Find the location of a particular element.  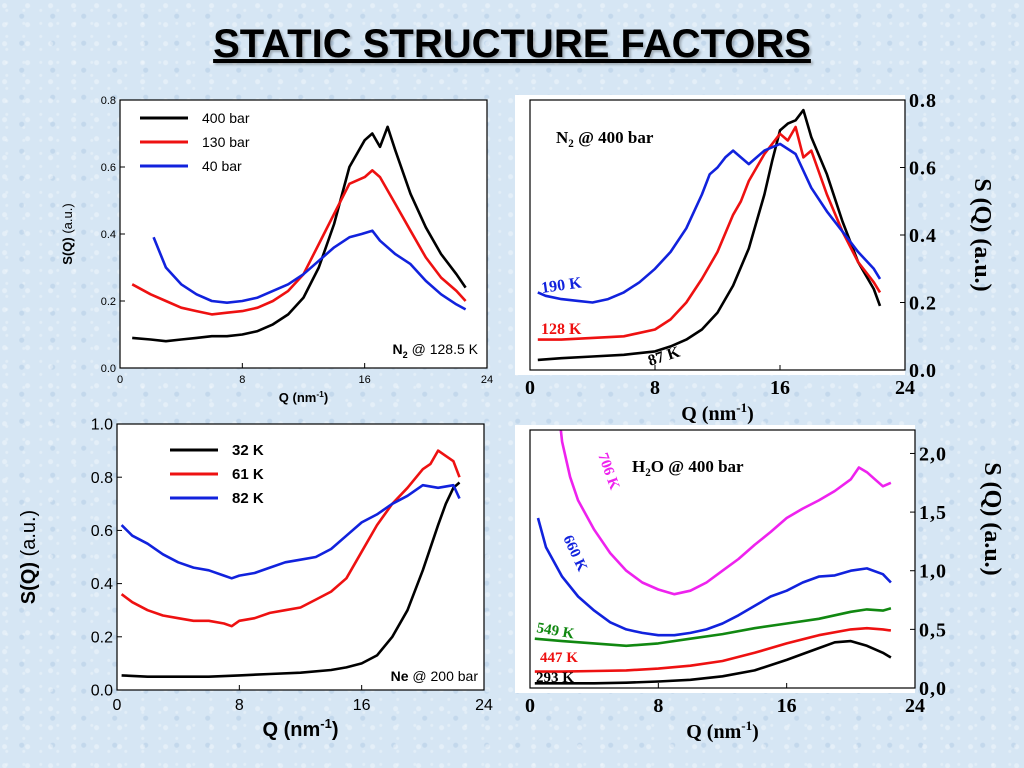

legend-label: 82 K is located at coordinates (248, 498).